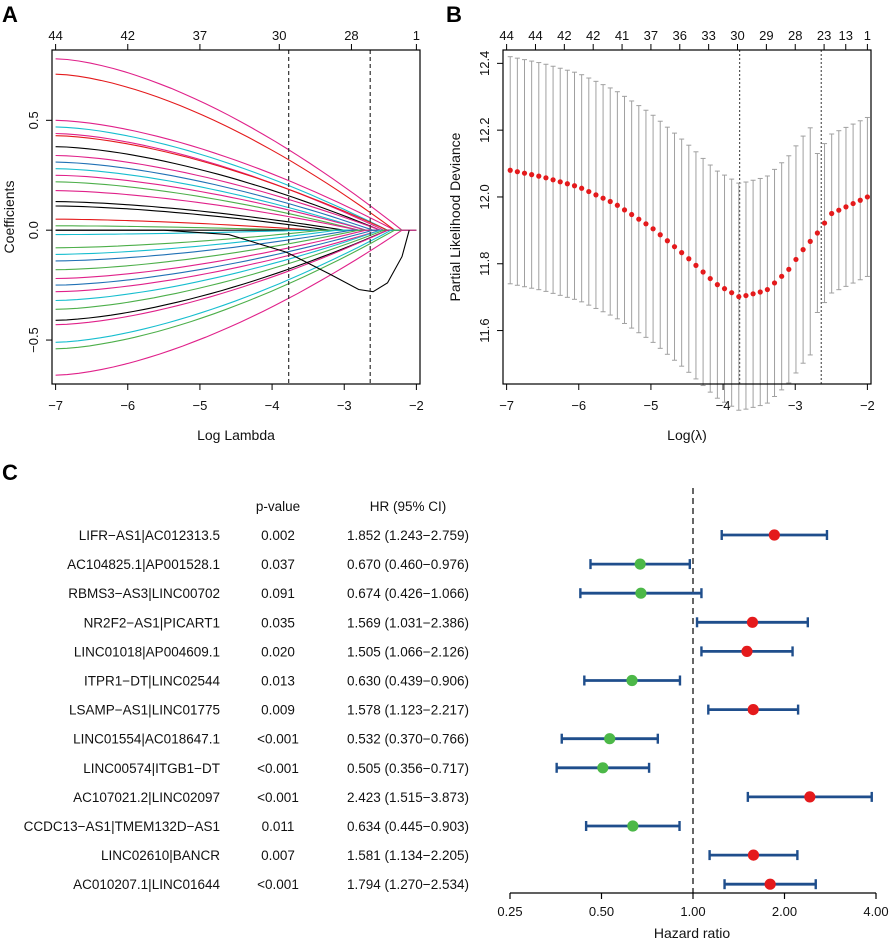  What do you see at coordinates (875, 911) in the screenshot?
I see `x-tick-label: 4.00` at bounding box center [875, 911].